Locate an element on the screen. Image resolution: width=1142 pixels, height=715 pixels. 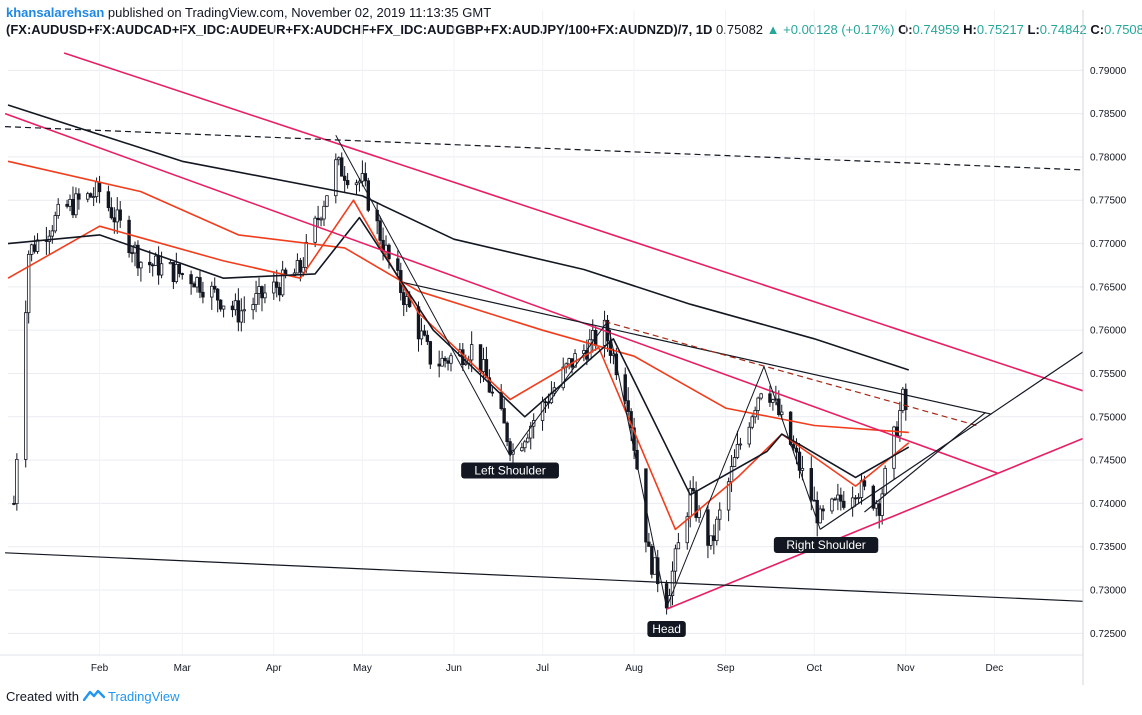
footer: Created with TradingView is located at coordinates (93, 696).